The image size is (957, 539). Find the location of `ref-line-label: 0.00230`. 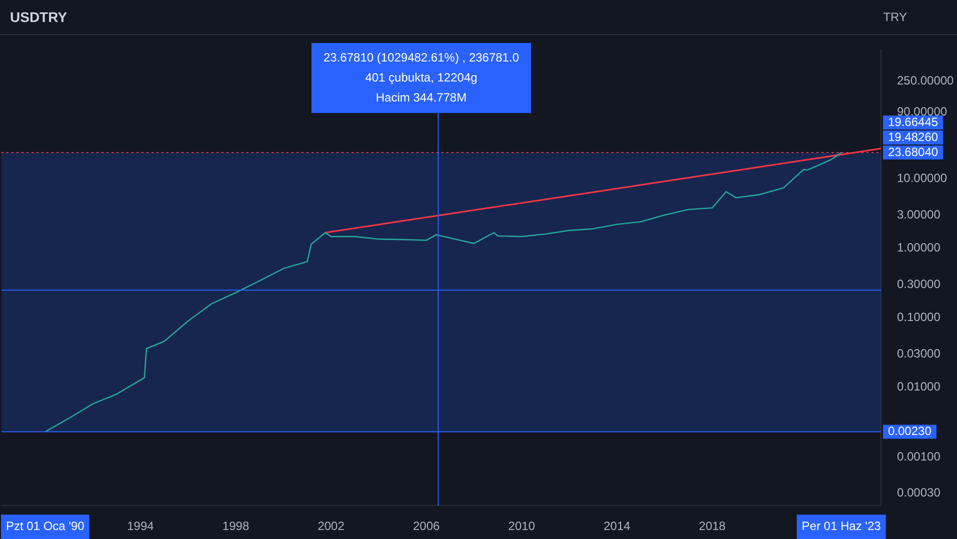

ref-line-label: 0.00230 is located at coordinates (910, 431).